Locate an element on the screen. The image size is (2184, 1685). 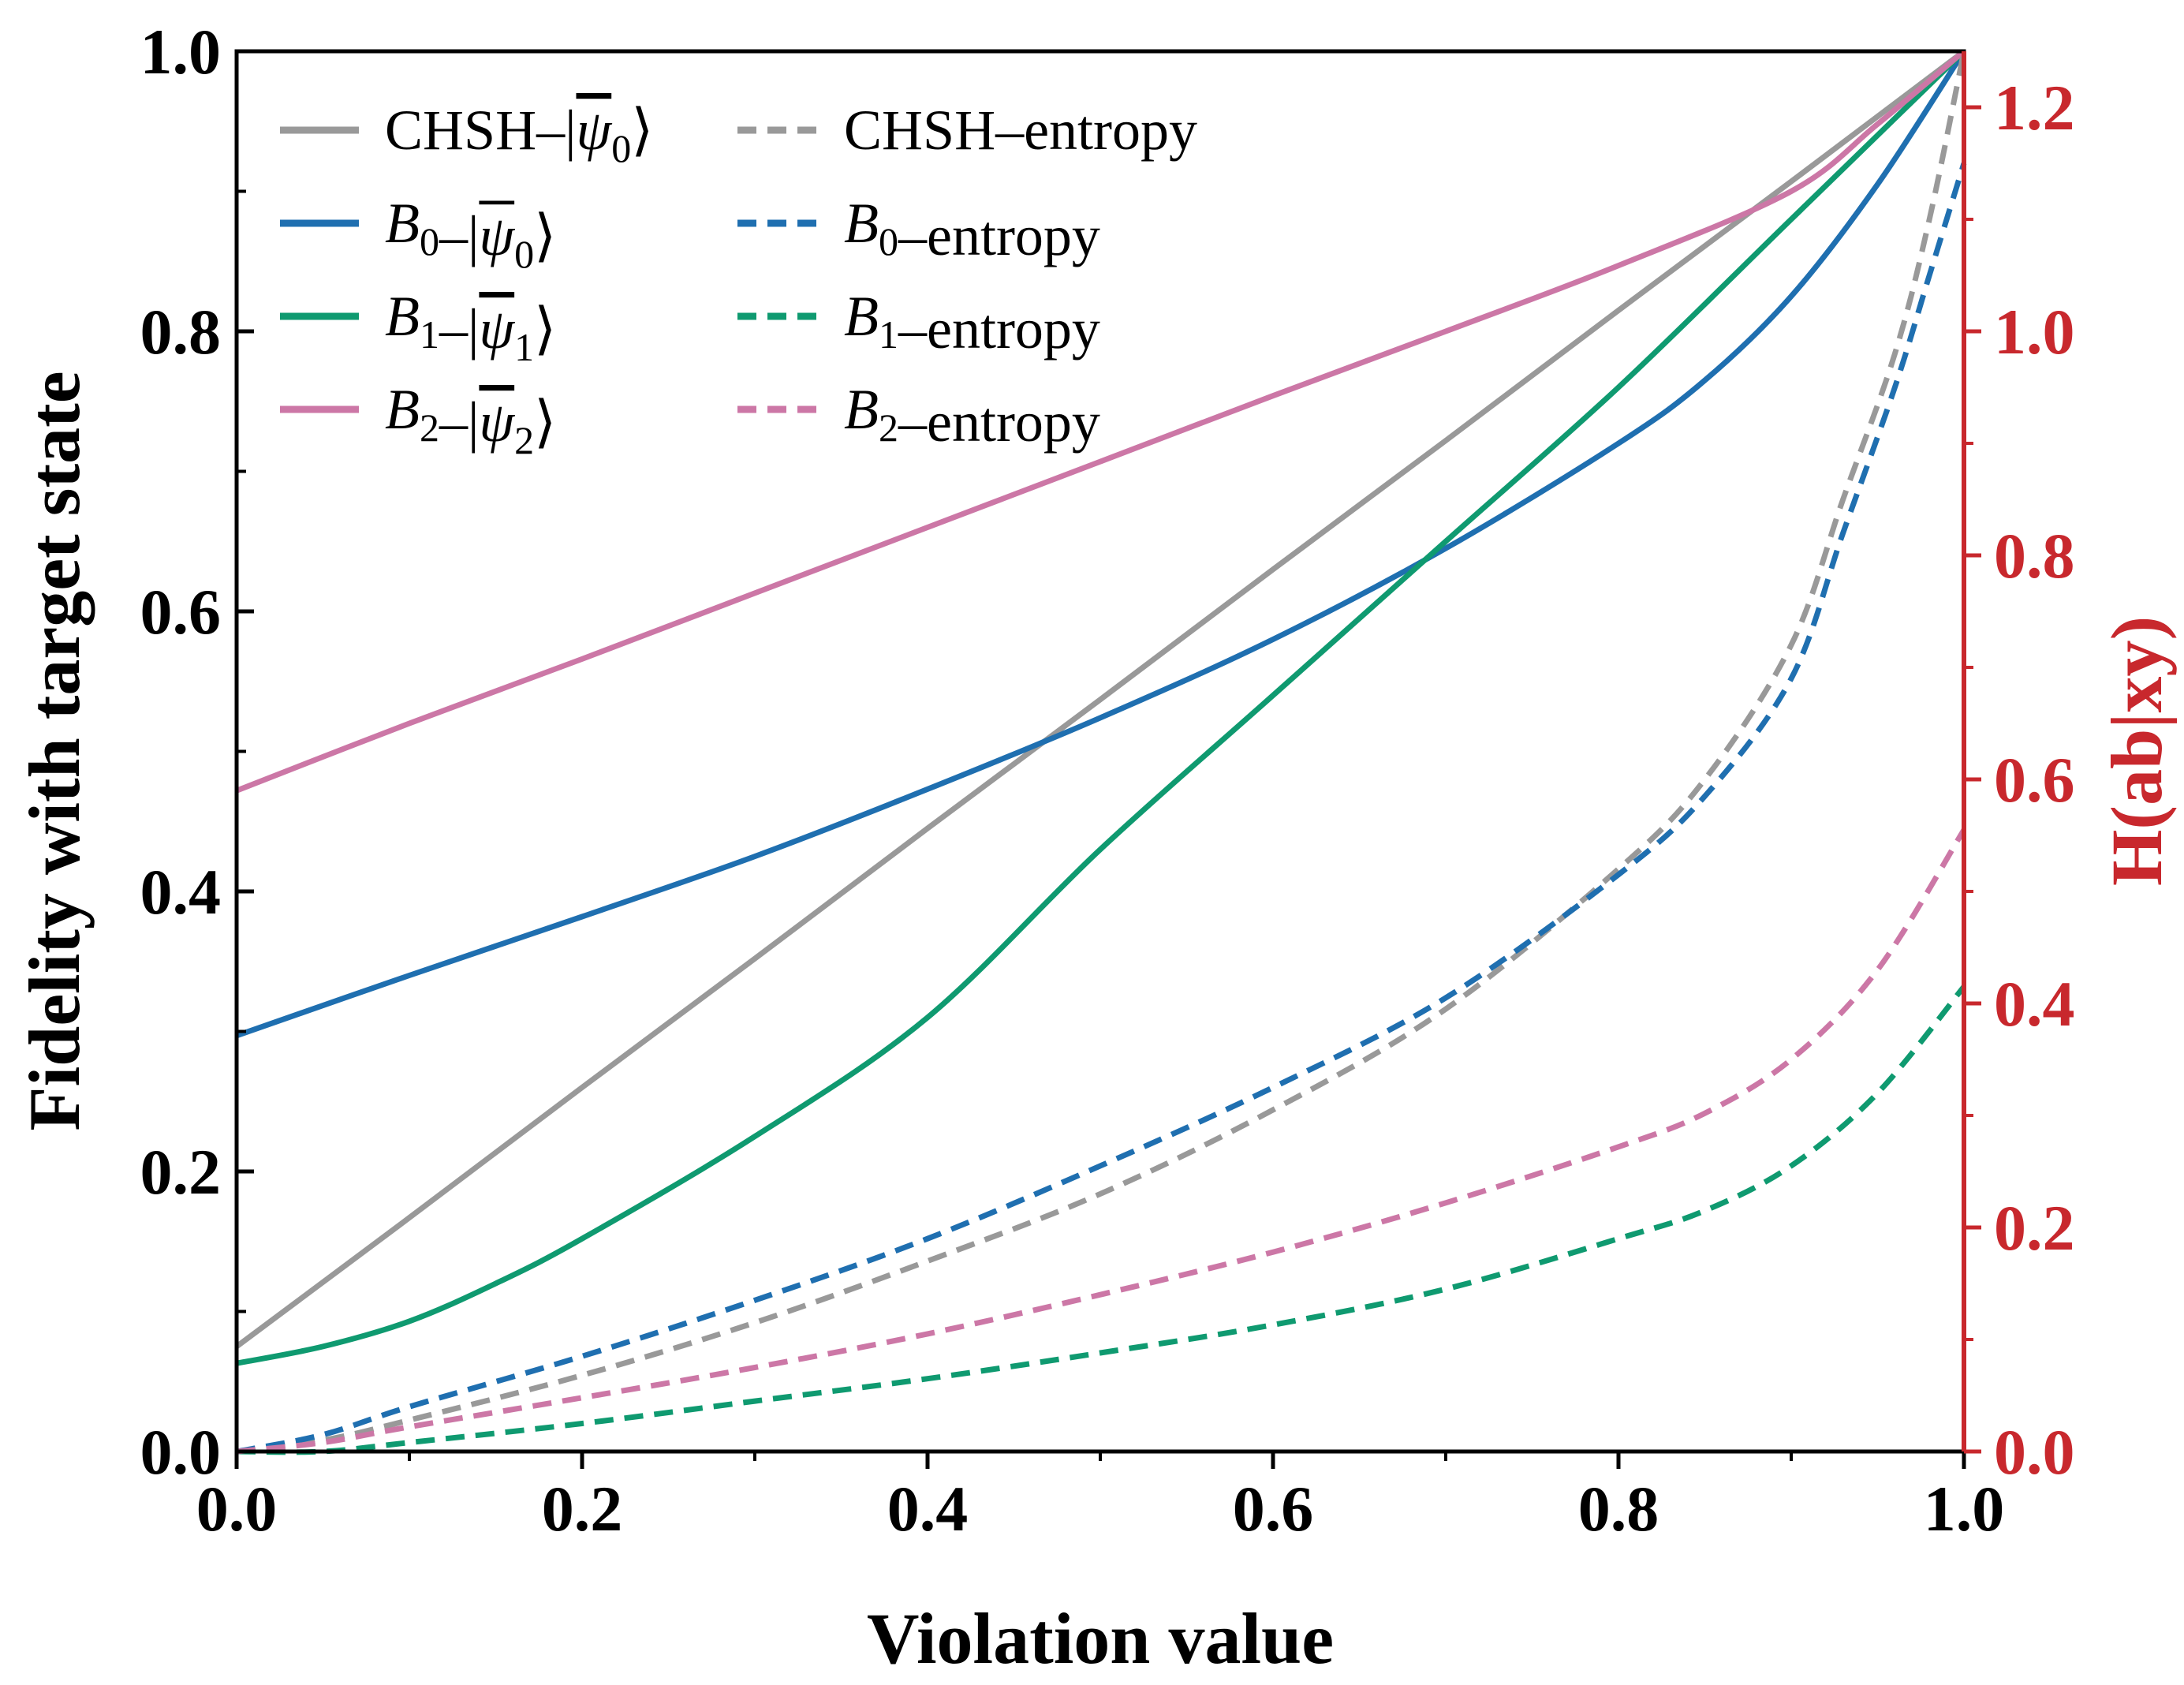
x-tick-label: 0.0 is located at coordinates (237, 1509).